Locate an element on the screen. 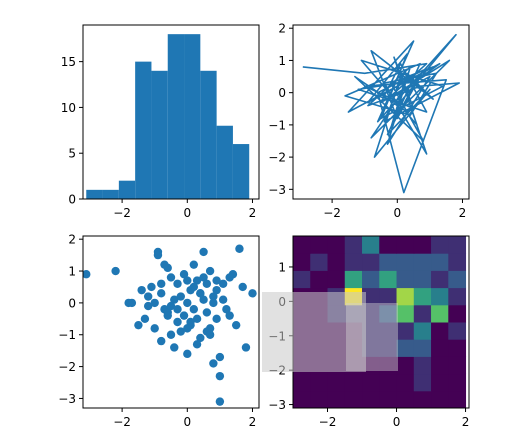  y-tick-label: −3 is located at coordinates (67, 399).